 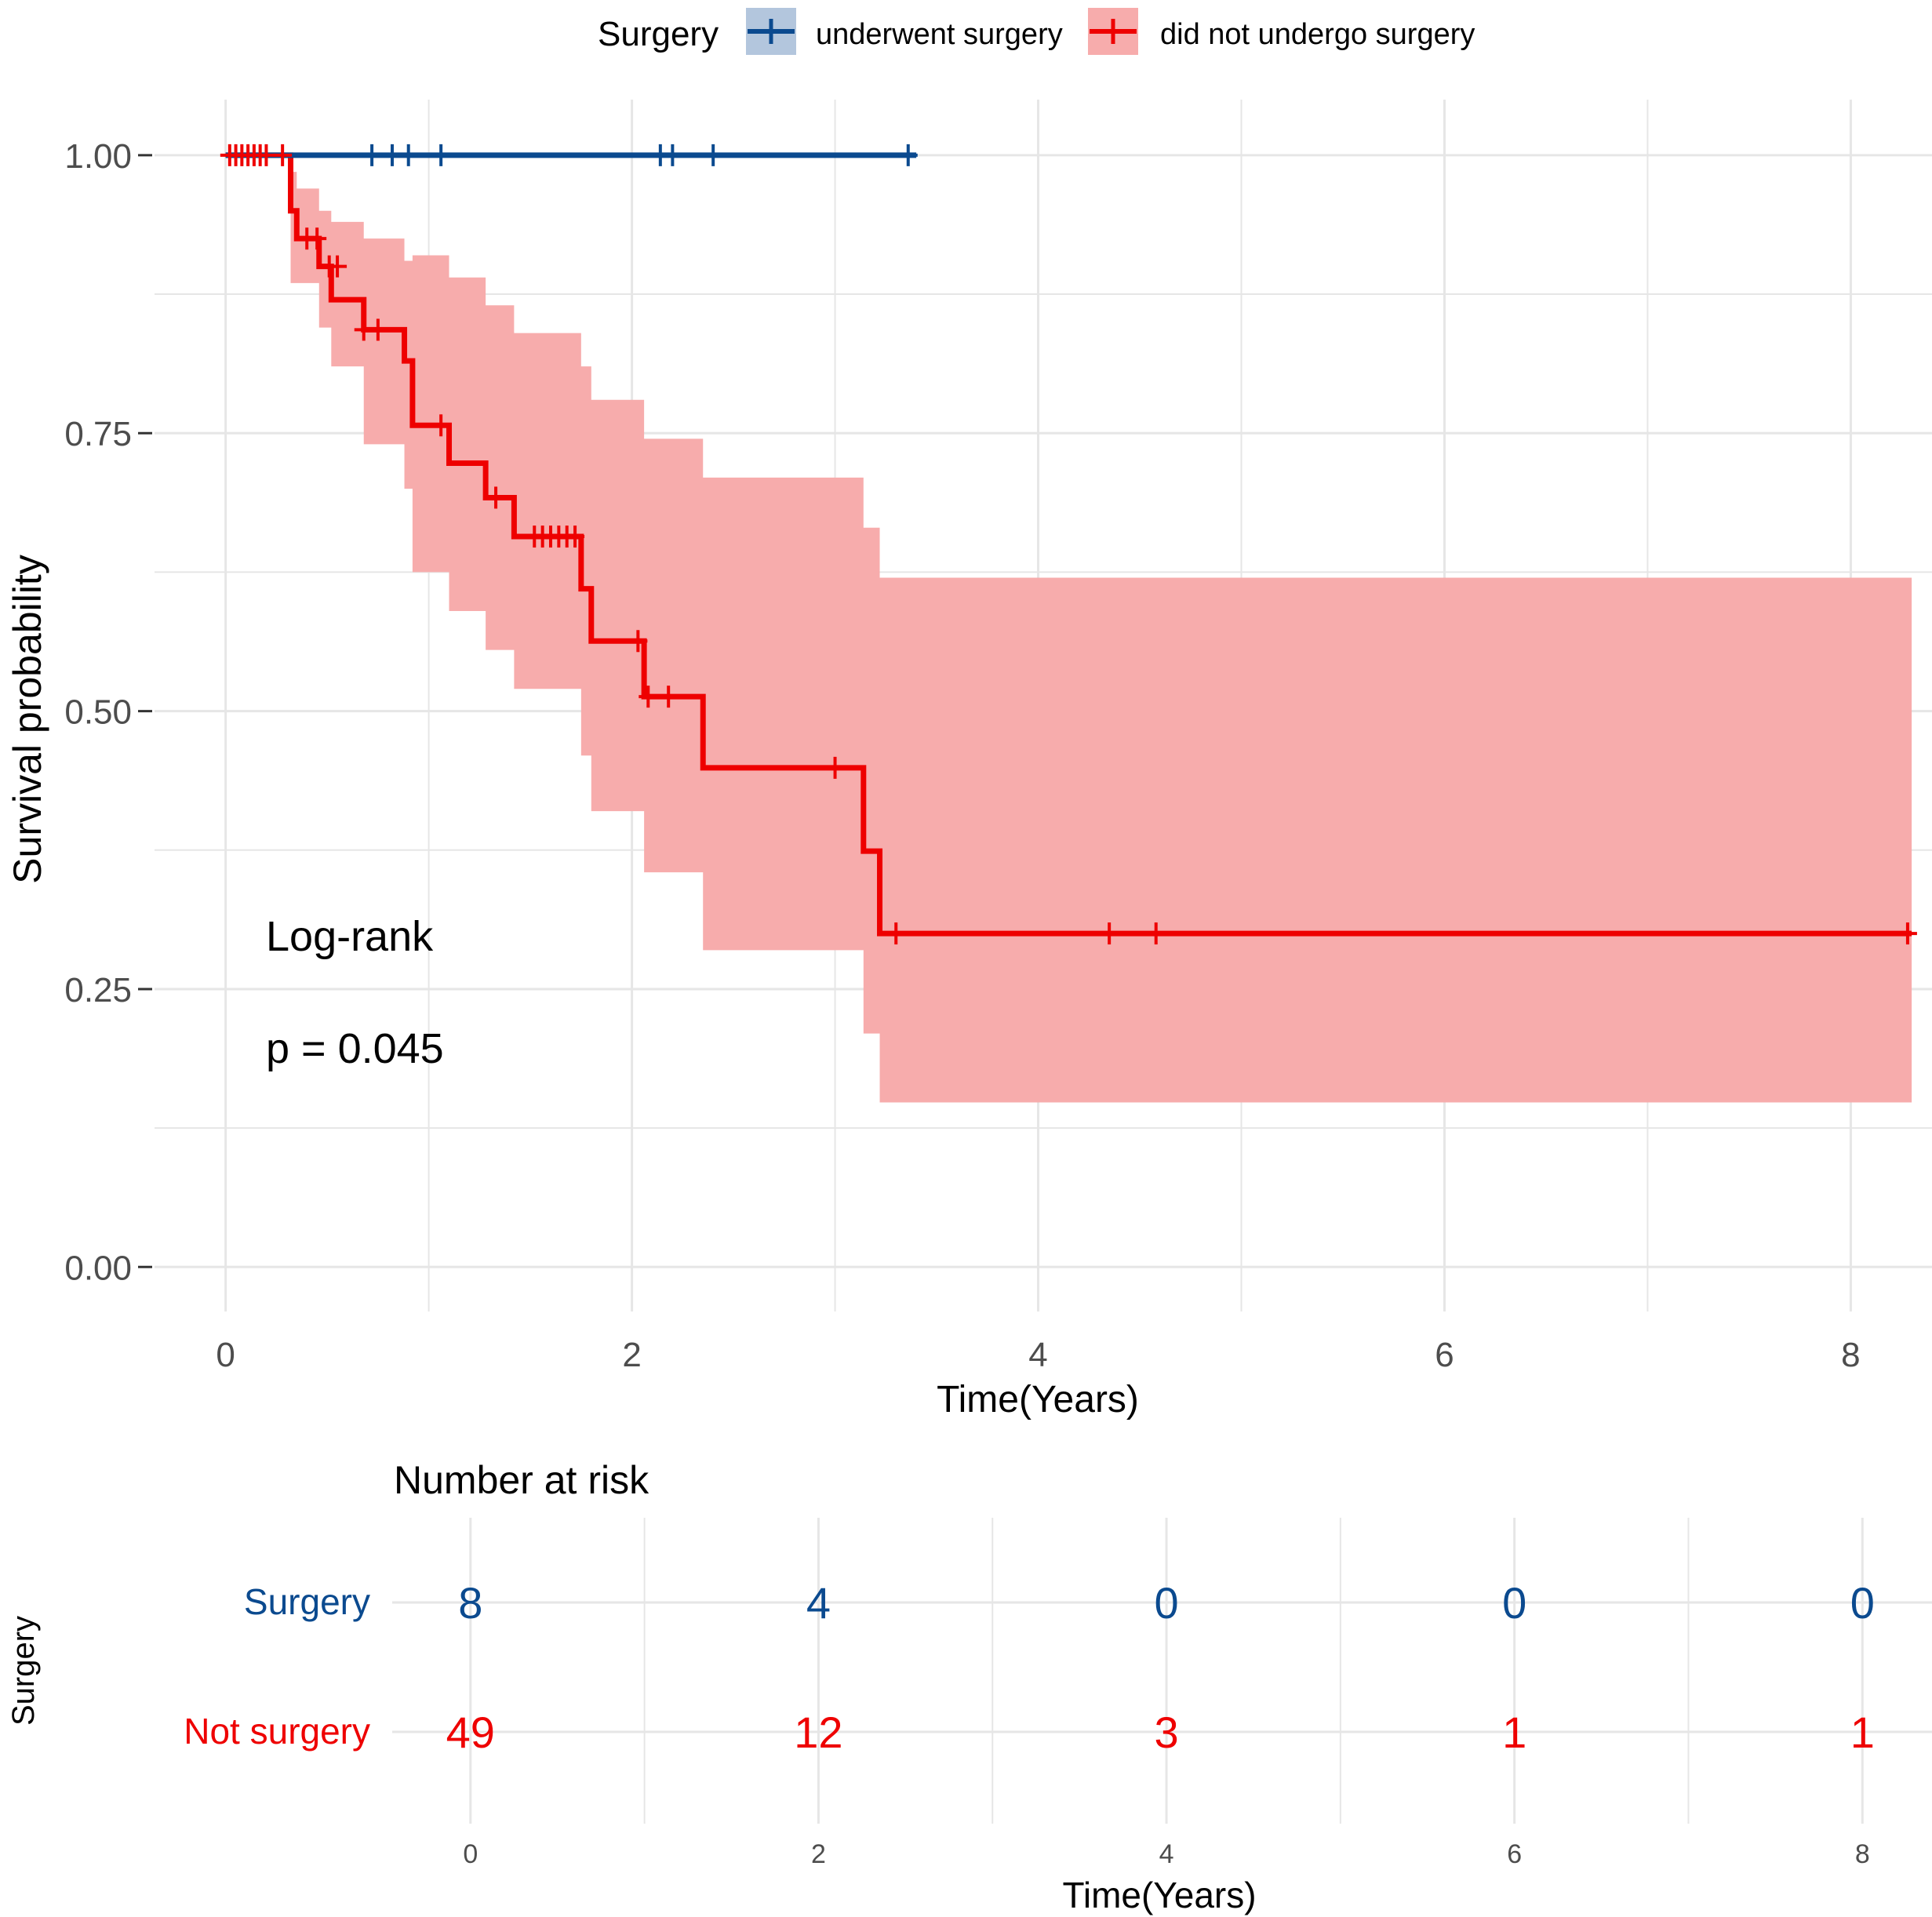 What do you see at coordinates (1317, 35) in the screenshot?
I see `legend-label-no-surgery: did not undergo surgery` at bounding box center [1317, 35].